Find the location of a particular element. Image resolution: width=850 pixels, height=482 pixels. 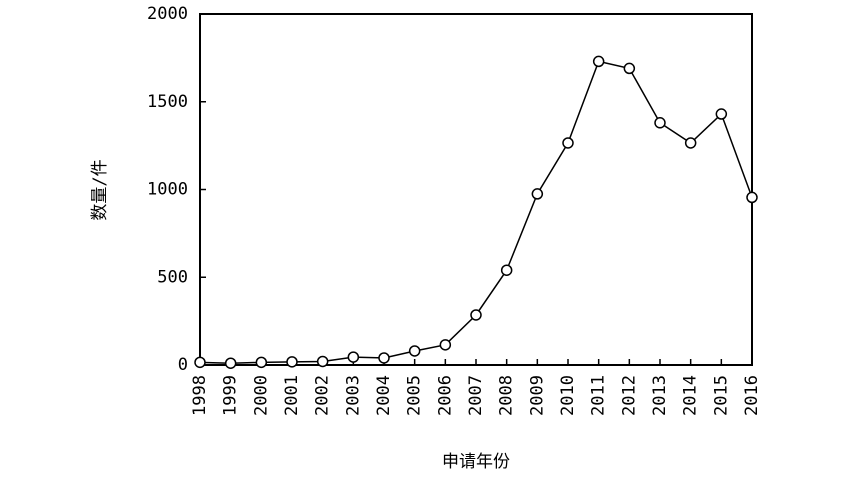

x-tick-label: 2016 is located at coordinates (752, 395).